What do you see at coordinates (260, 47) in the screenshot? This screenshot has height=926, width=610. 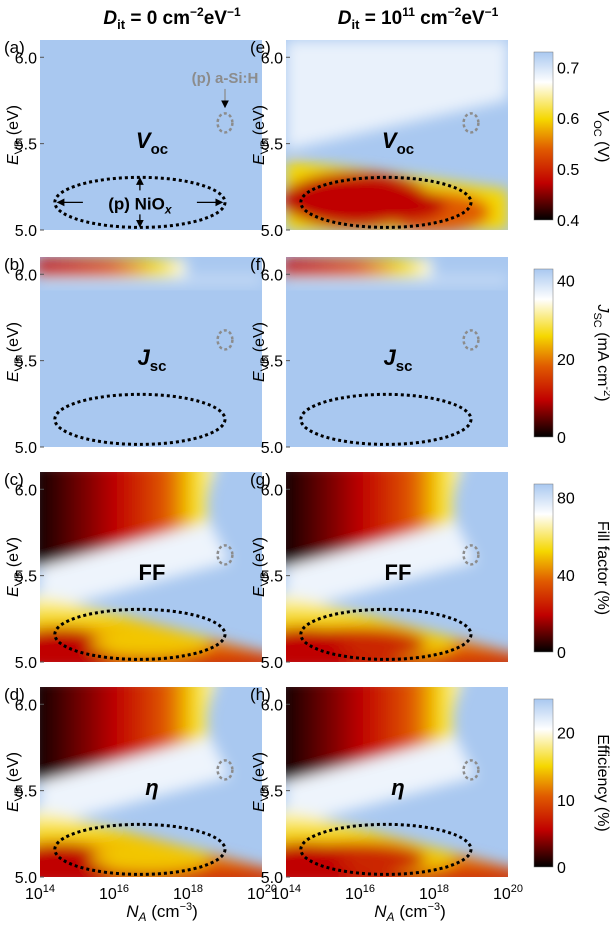 I see `panel-label: (e)` at bounding box center [260, 47].